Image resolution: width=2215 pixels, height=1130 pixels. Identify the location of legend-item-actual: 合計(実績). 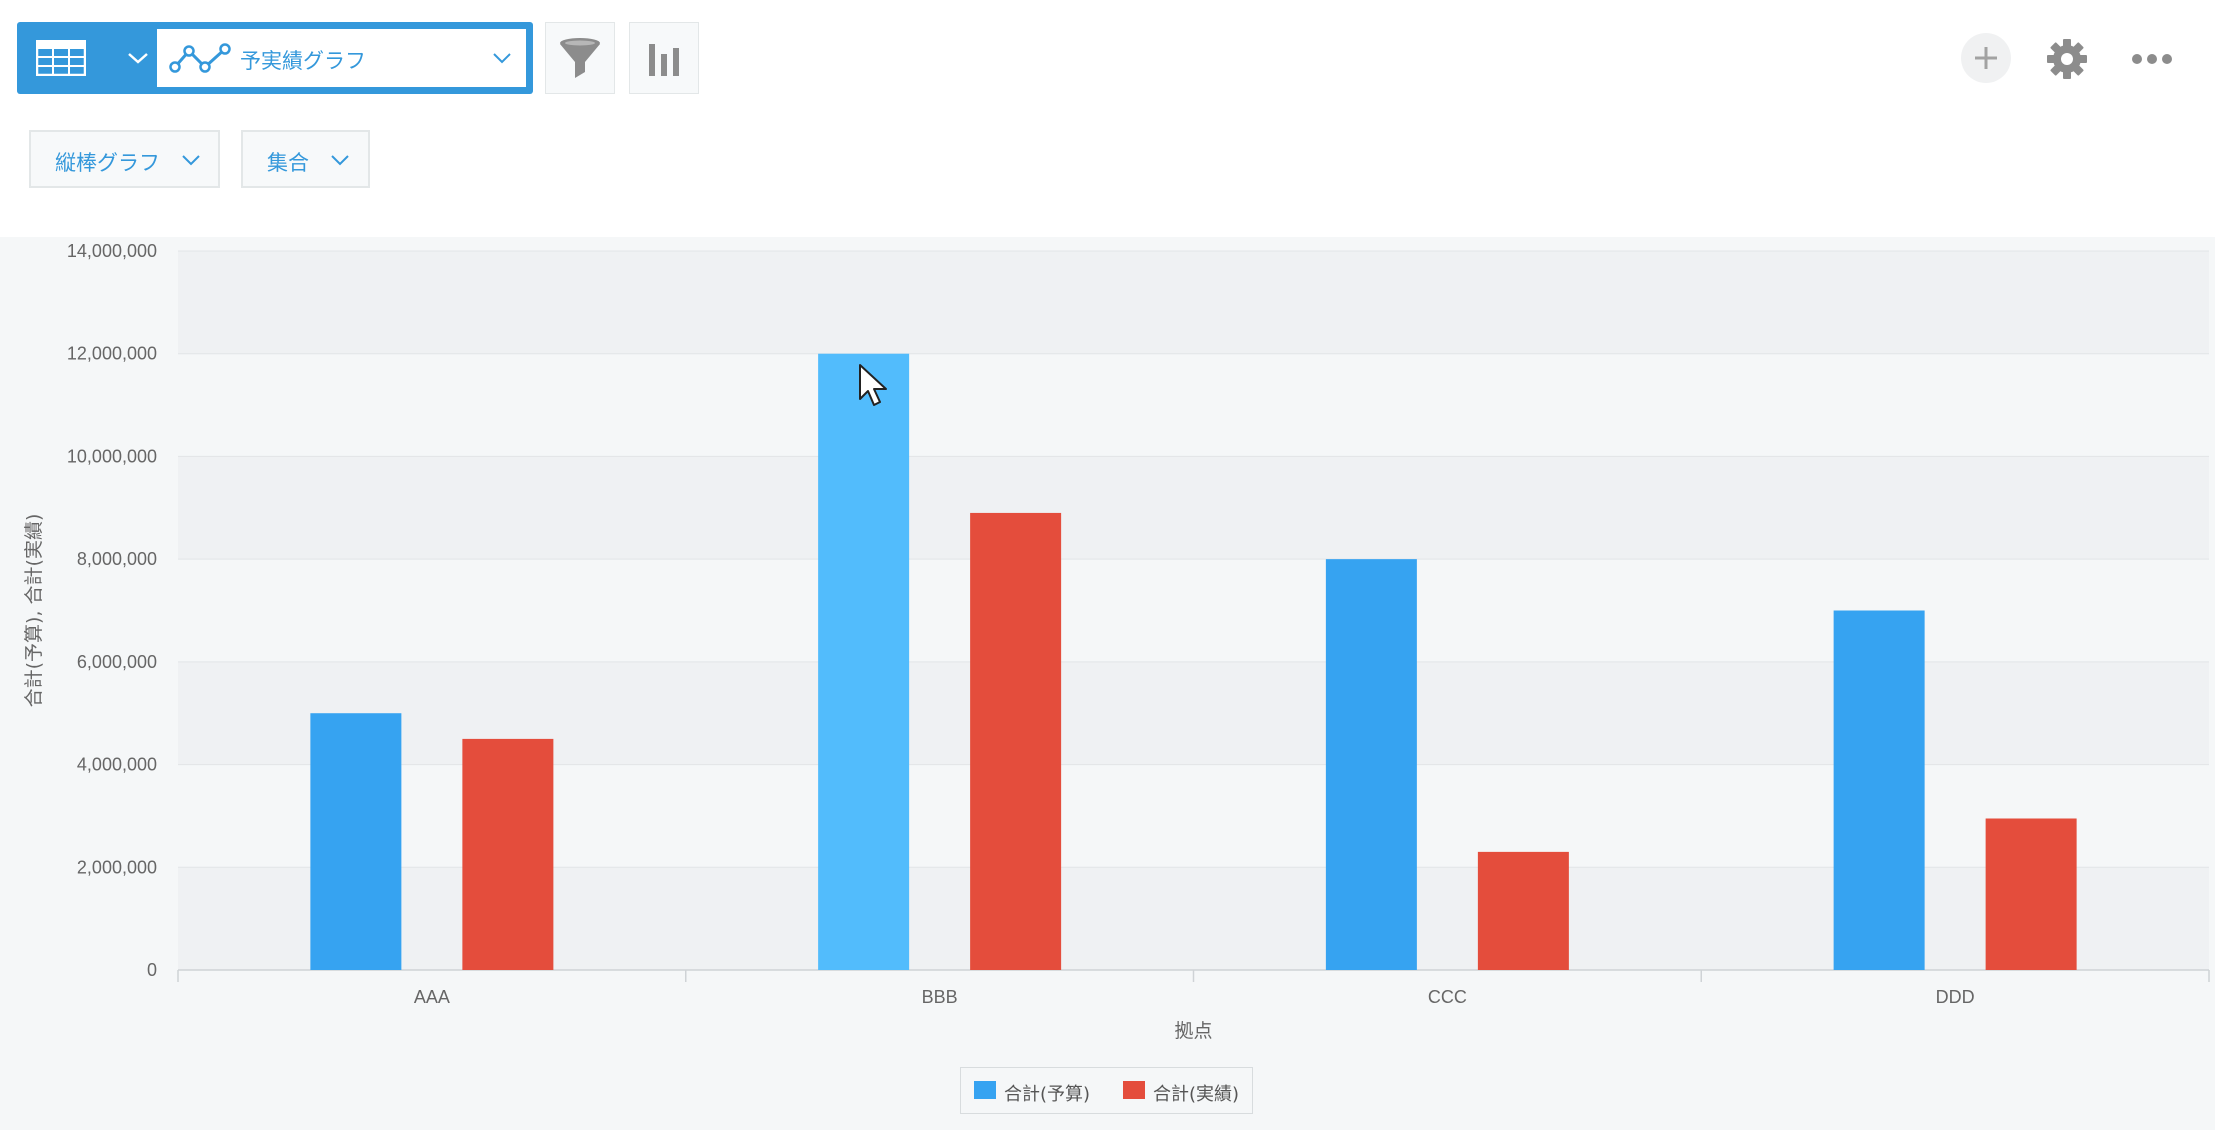
(1183, 1092).